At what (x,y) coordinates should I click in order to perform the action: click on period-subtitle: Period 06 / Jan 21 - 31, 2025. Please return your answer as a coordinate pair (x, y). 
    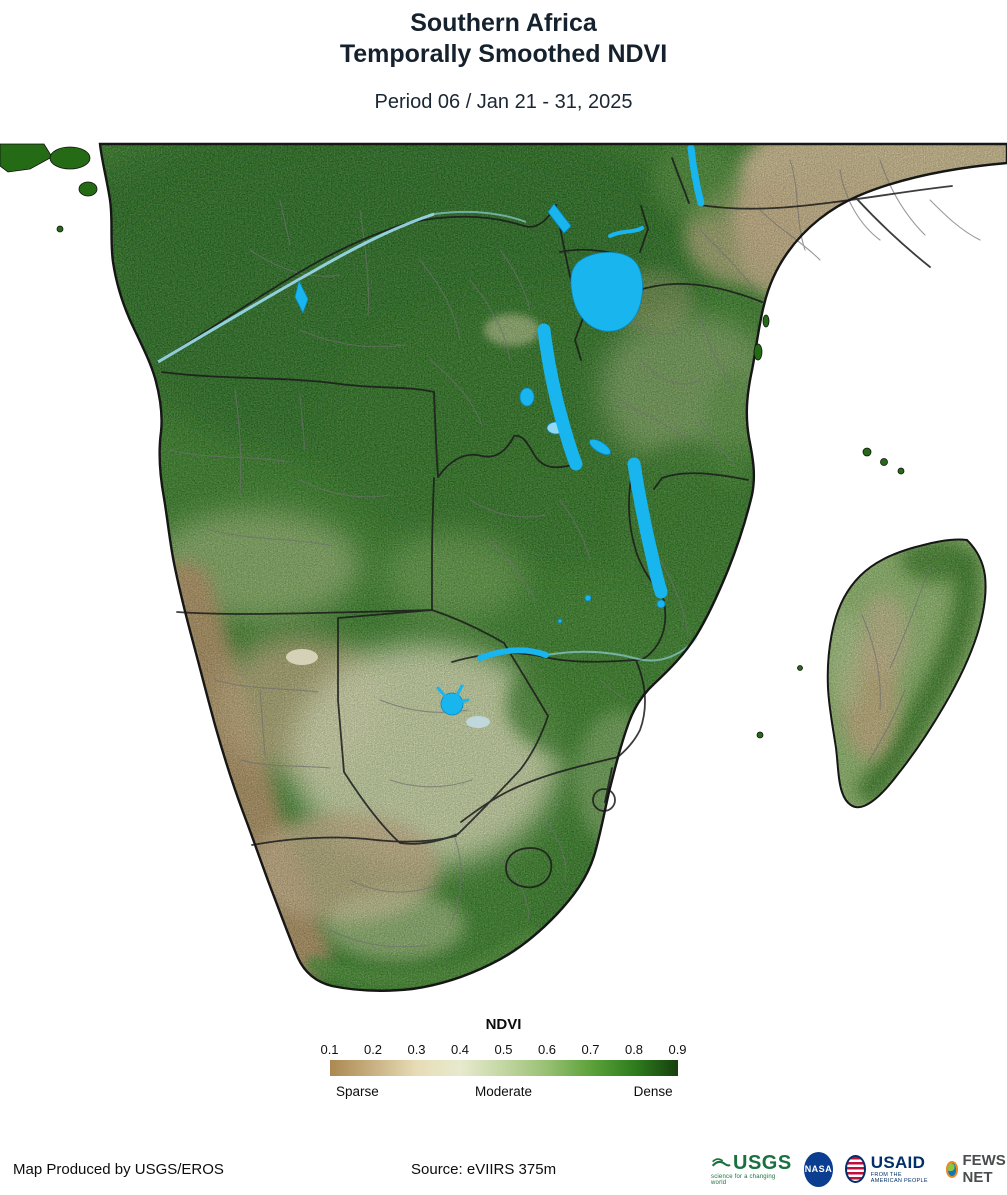
    Looking at the image, I should click on (503, 101).